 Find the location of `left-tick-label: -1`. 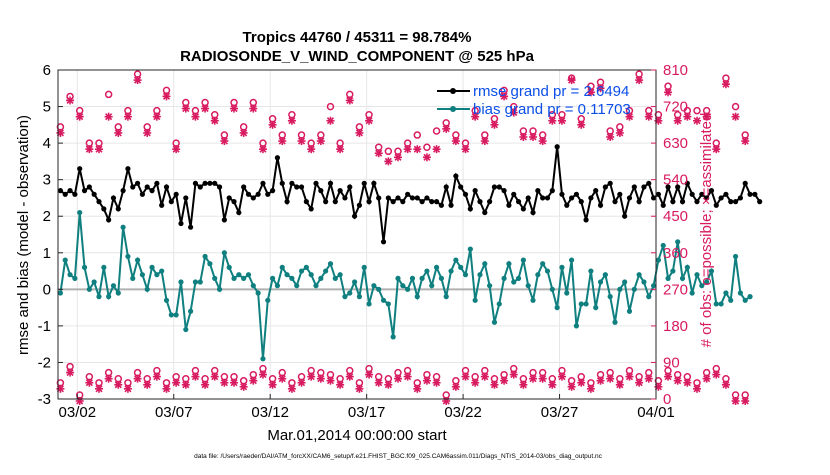

left-tick-label: -1 is located at coordinates (44, 326).